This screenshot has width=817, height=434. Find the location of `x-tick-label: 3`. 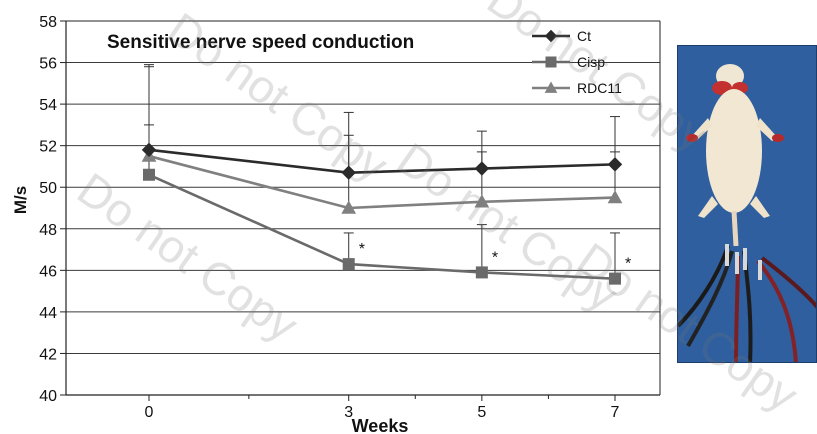

x-tick-label: 3 is located at coordinates (348, 412).